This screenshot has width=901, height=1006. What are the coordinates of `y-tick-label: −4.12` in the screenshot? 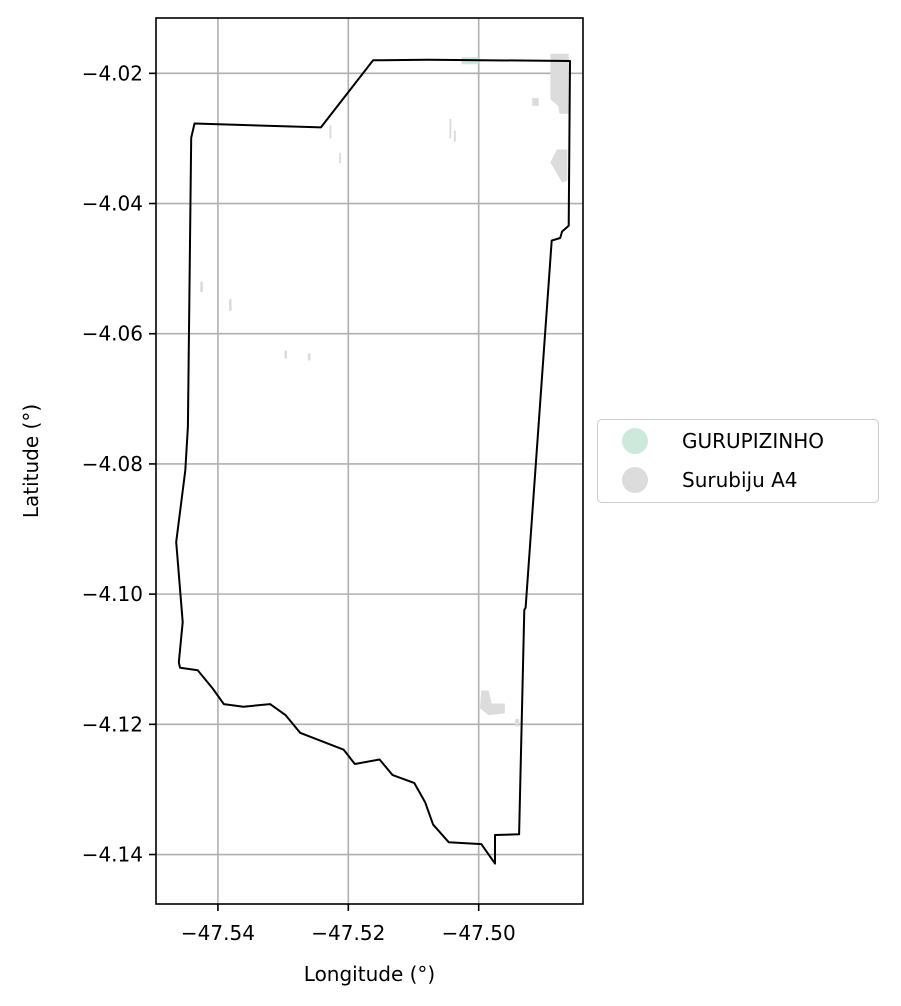 It's located at (112, 724).